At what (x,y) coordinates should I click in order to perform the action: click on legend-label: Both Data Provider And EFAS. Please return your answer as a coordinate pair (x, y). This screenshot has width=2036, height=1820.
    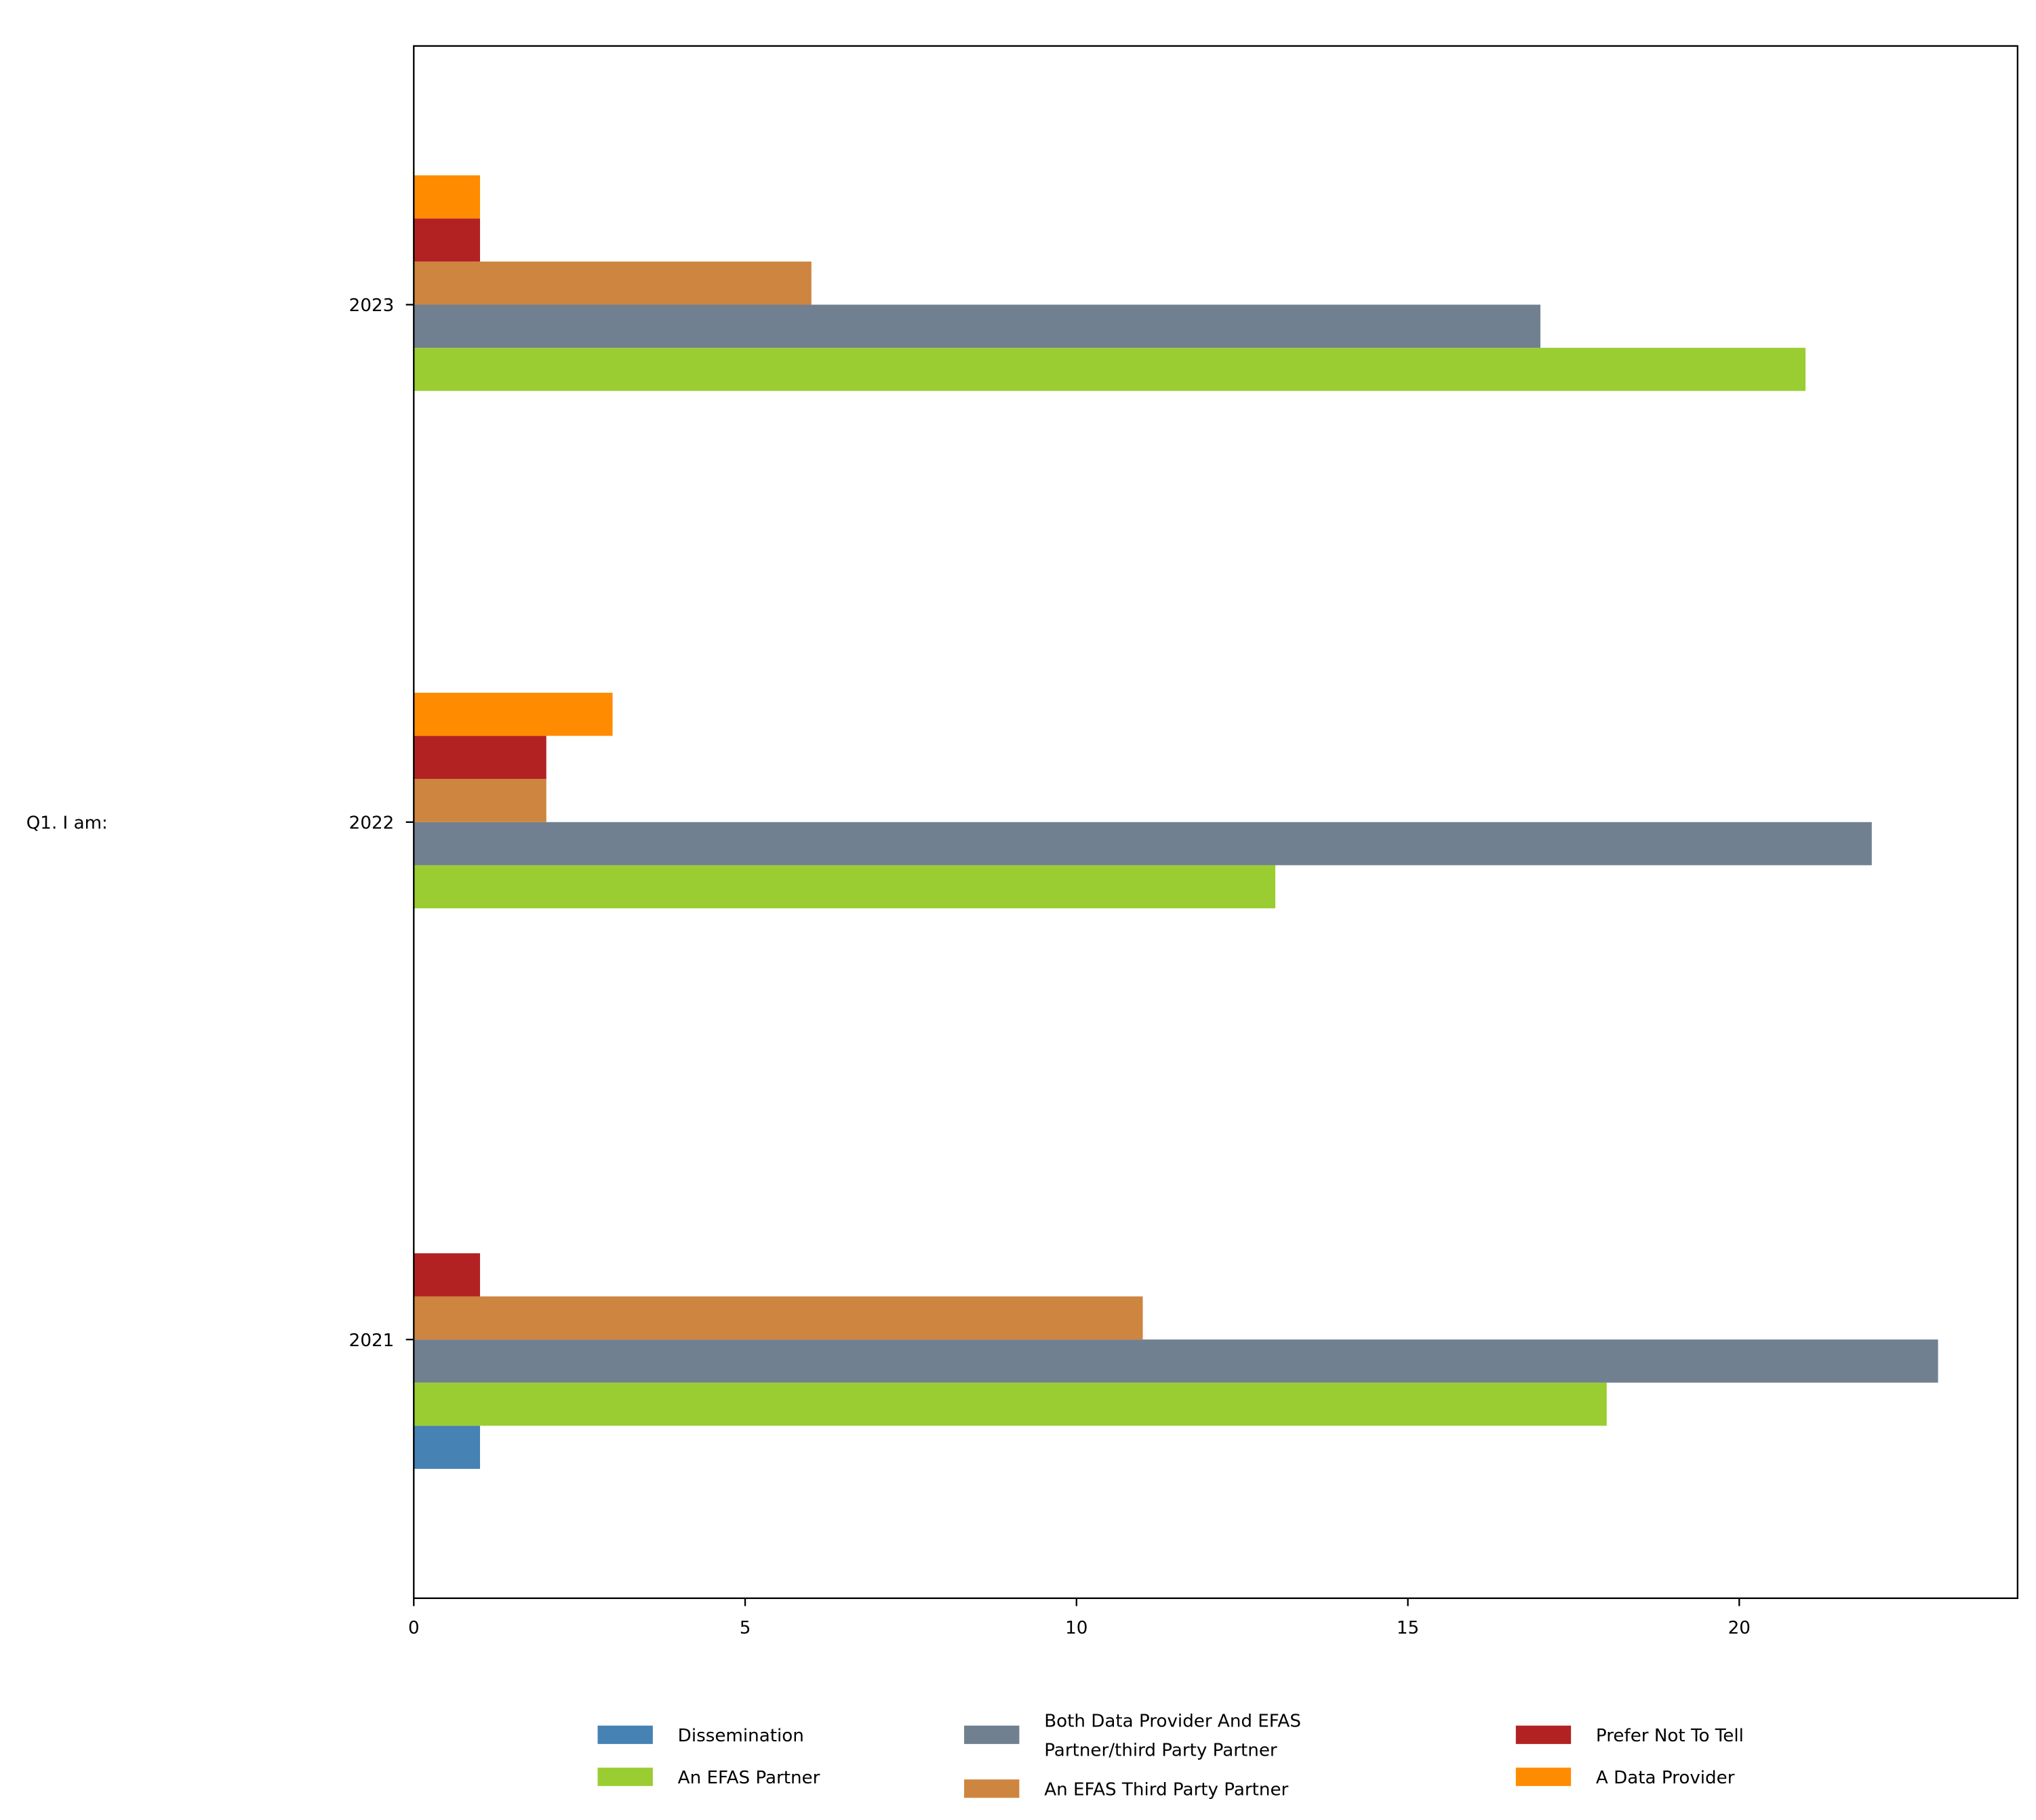
    Looking at the image, I should click on (1173, 1722).